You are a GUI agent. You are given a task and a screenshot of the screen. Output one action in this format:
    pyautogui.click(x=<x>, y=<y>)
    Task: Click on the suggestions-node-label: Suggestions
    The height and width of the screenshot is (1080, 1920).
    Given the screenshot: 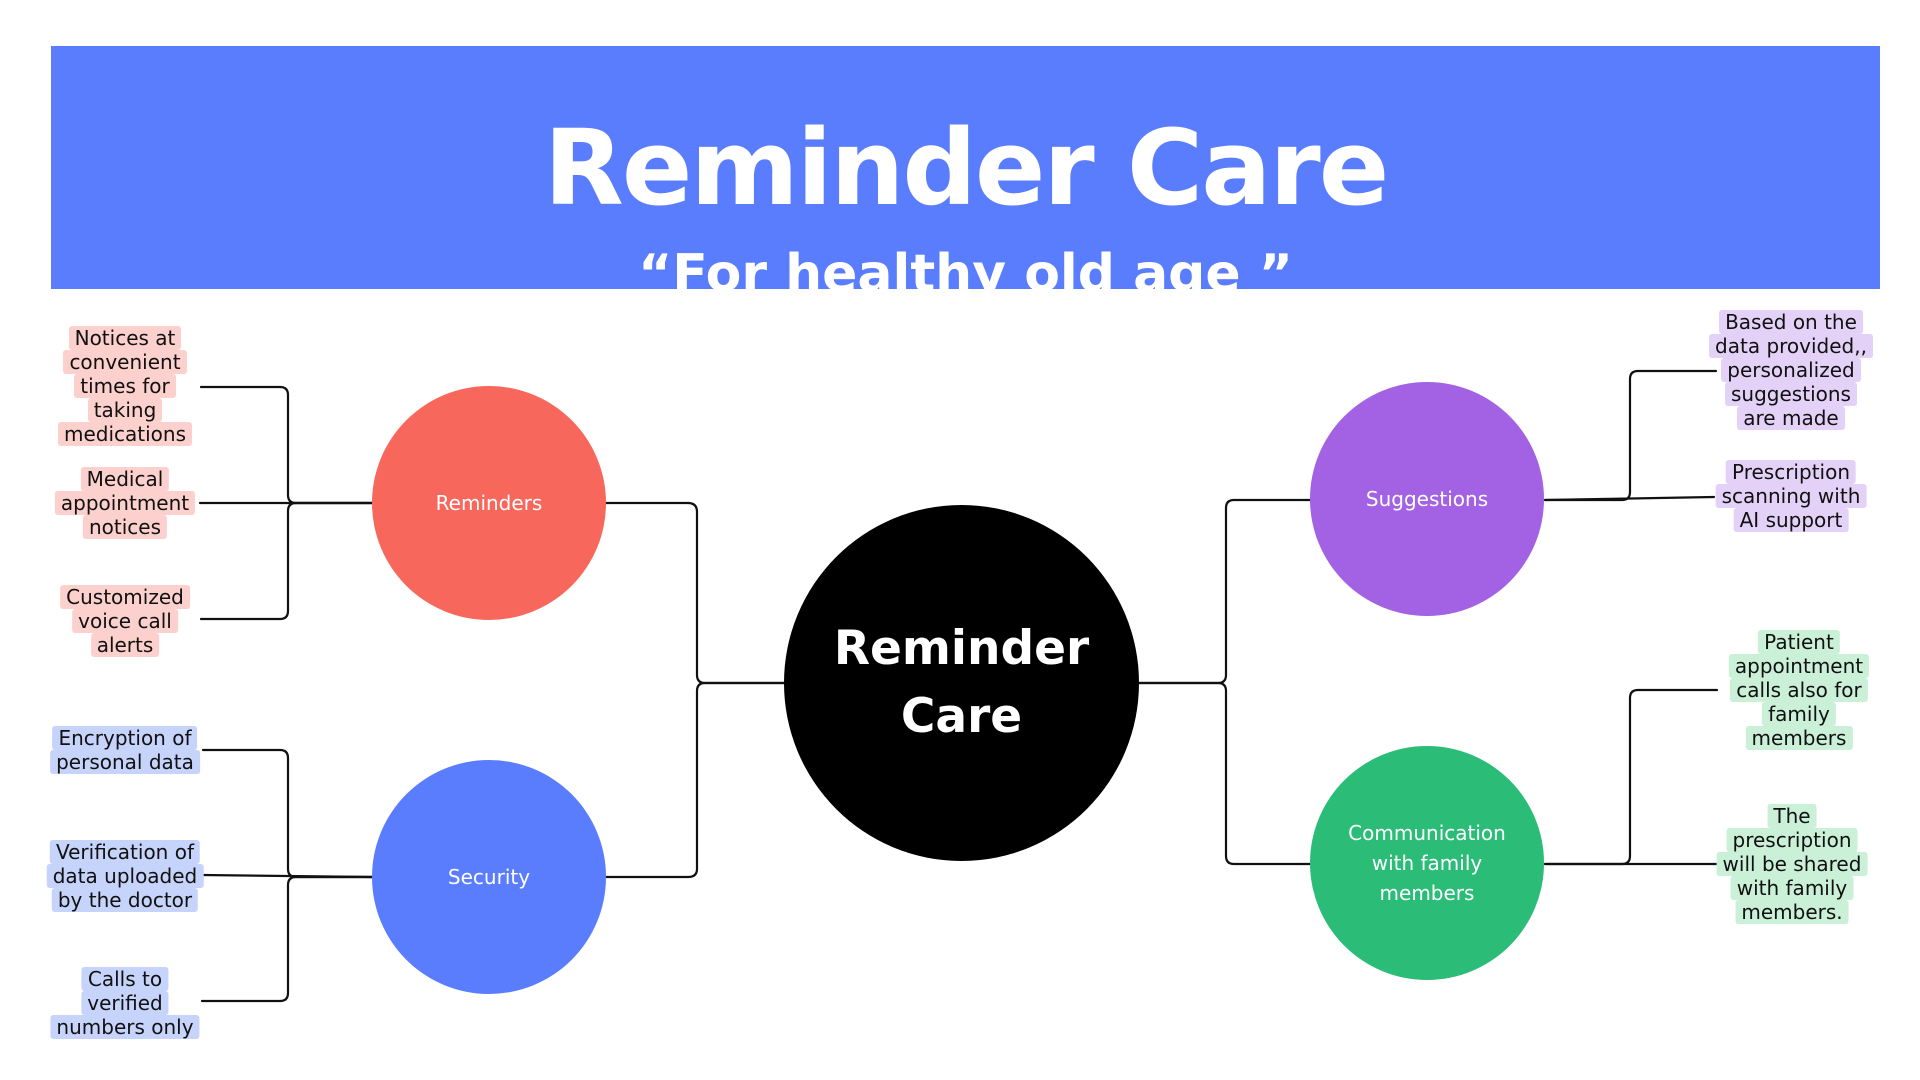 What is the action you would take?
    pyautogui.click(x=1427, y=499)
    